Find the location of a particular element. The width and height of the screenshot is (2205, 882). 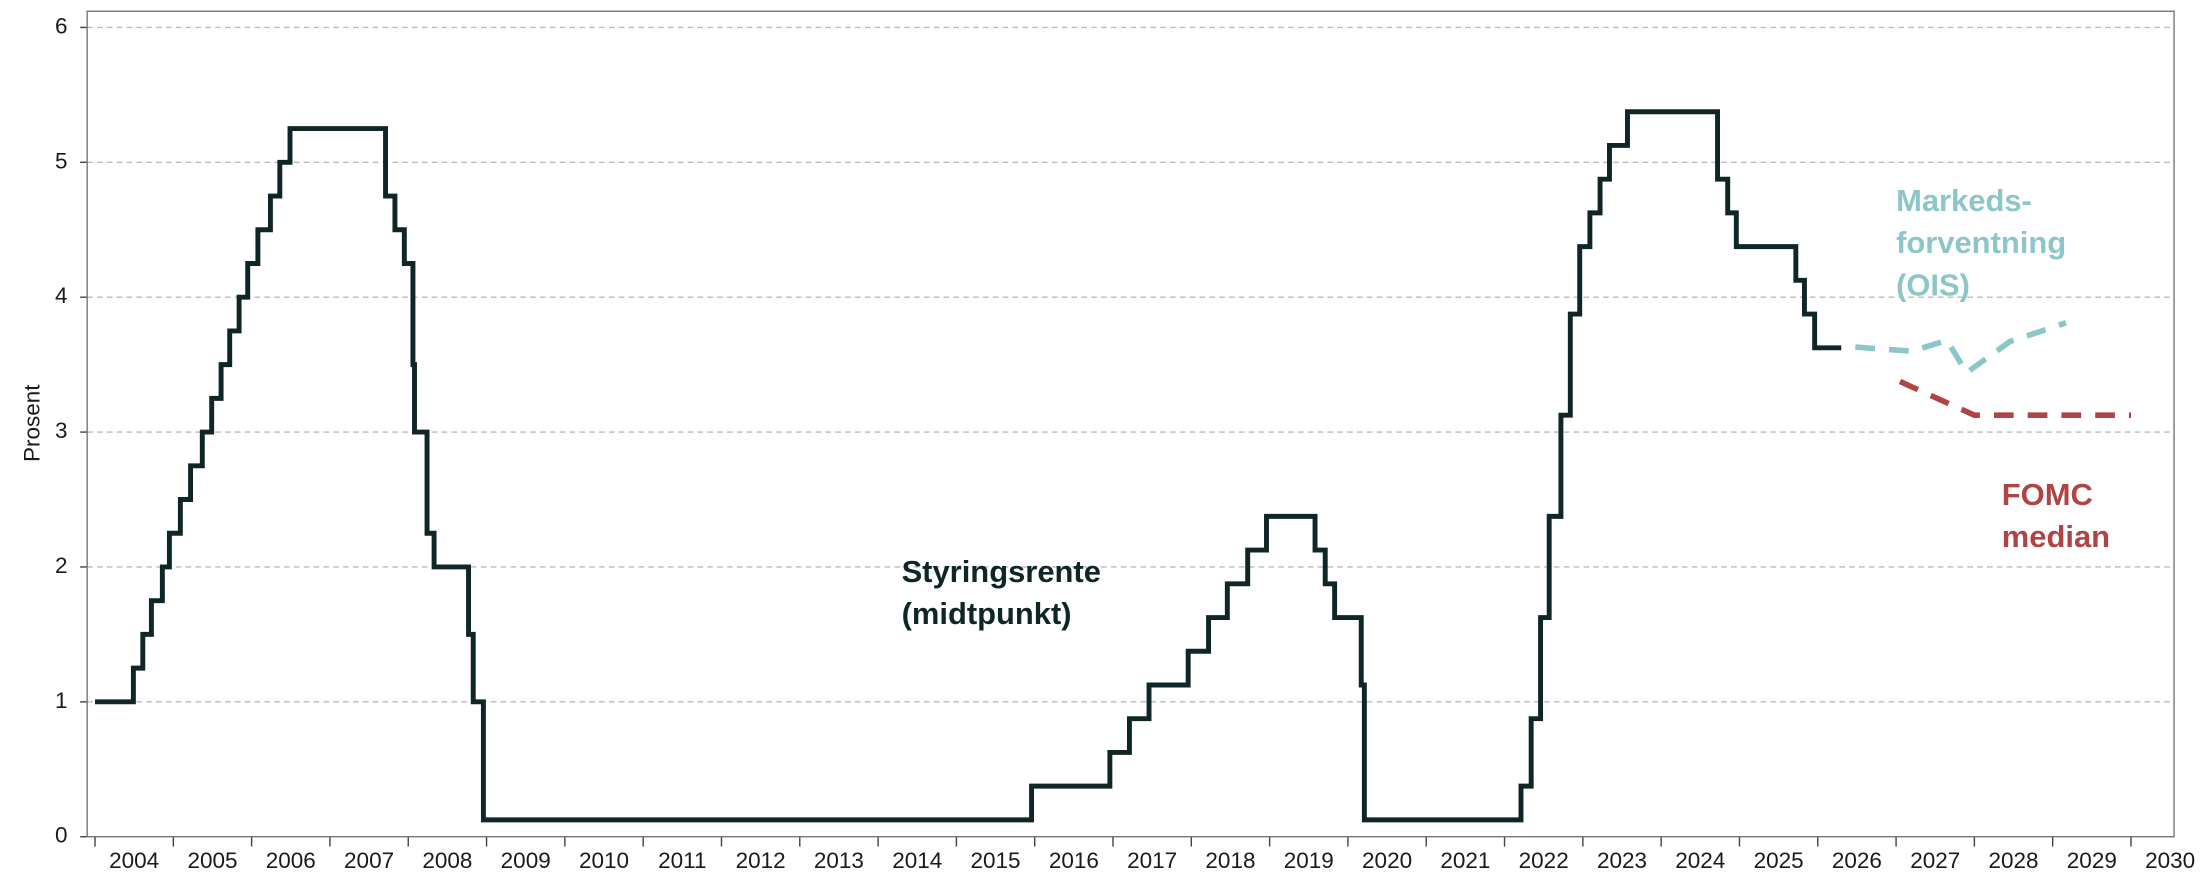

annotation: forventning is located at coordinates (1981, 242).